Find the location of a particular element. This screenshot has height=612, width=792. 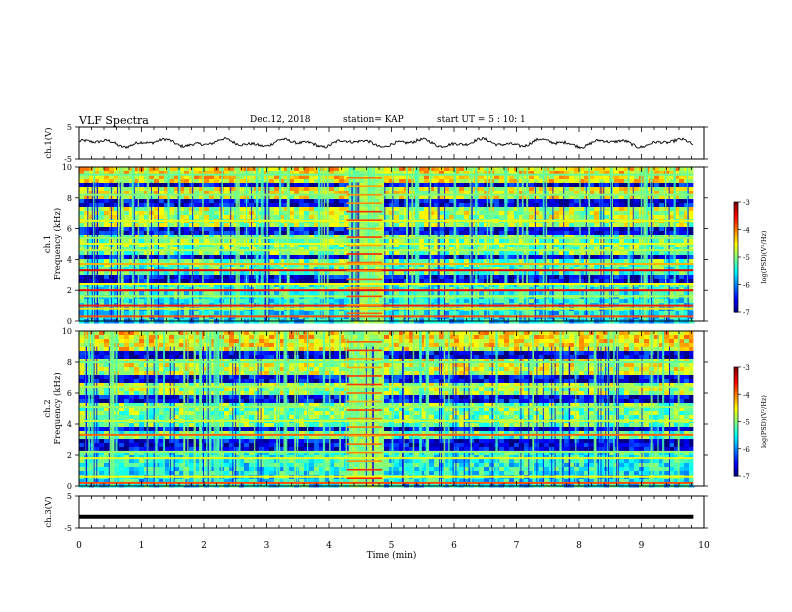

x-tick-label: 8 is located at coordinates (579, 546).